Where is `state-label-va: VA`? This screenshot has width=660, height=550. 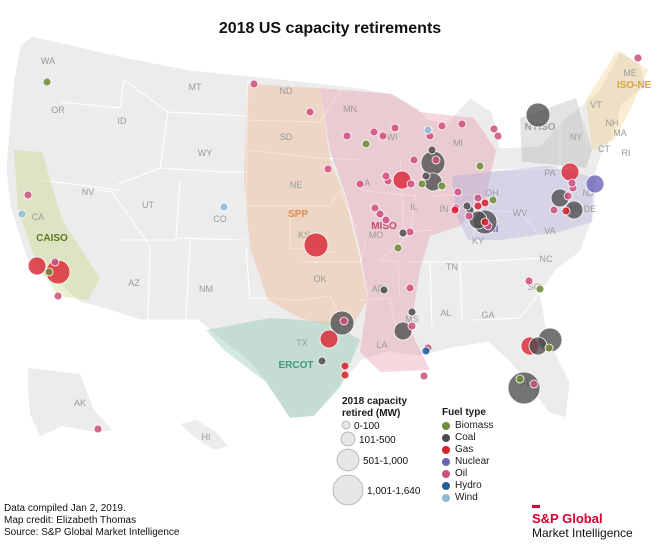 state-label-va: VA is located at coordinates (549, 231).